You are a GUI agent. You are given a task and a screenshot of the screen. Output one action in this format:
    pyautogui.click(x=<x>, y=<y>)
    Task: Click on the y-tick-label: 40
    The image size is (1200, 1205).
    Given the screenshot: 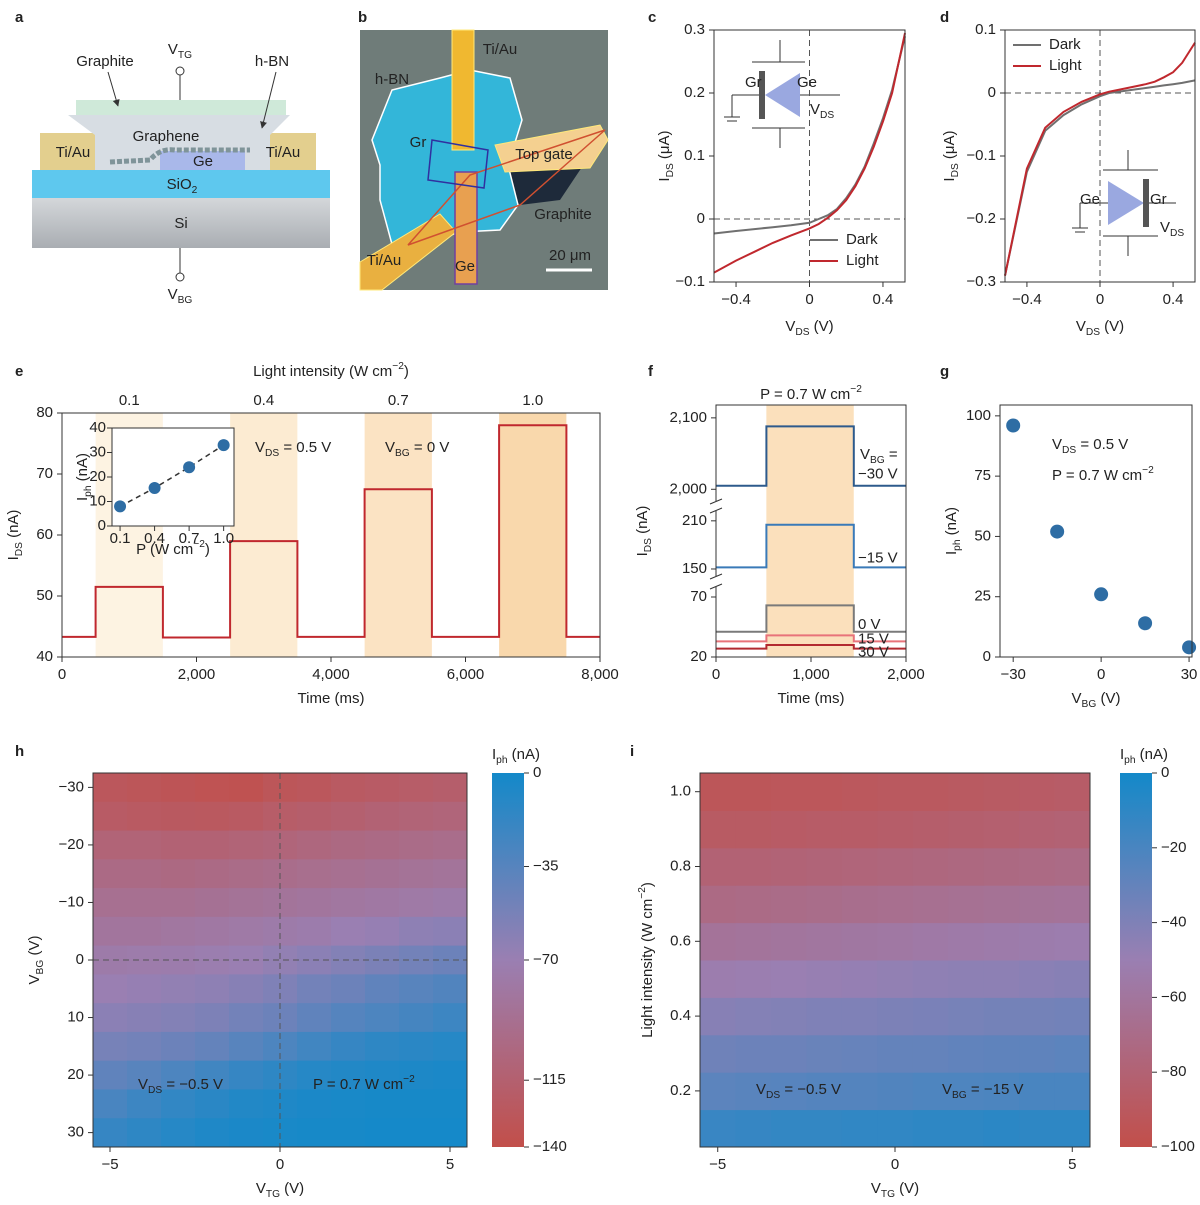 What is the action you would take?
    pyautogui.click(x=44, y=656)
    